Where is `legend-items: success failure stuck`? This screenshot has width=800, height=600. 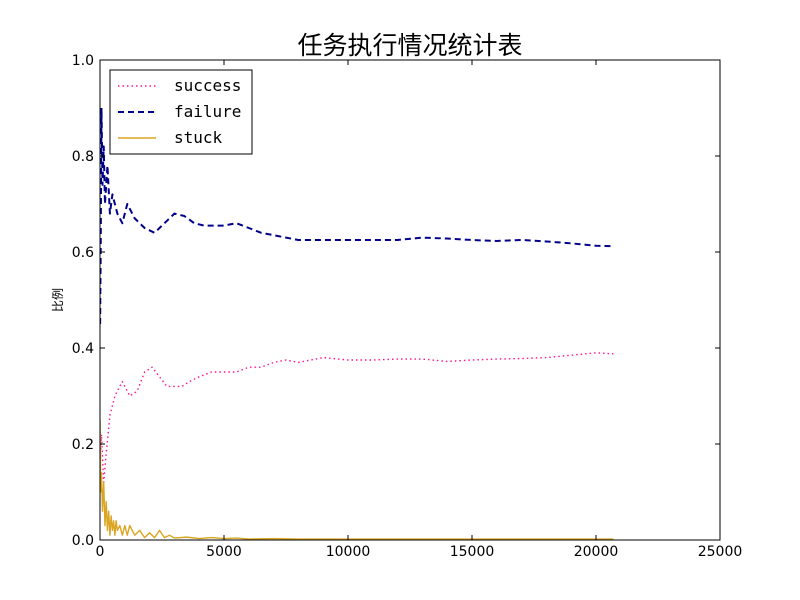
legend-items: success failure stuck is located at coordinates (179, 111).